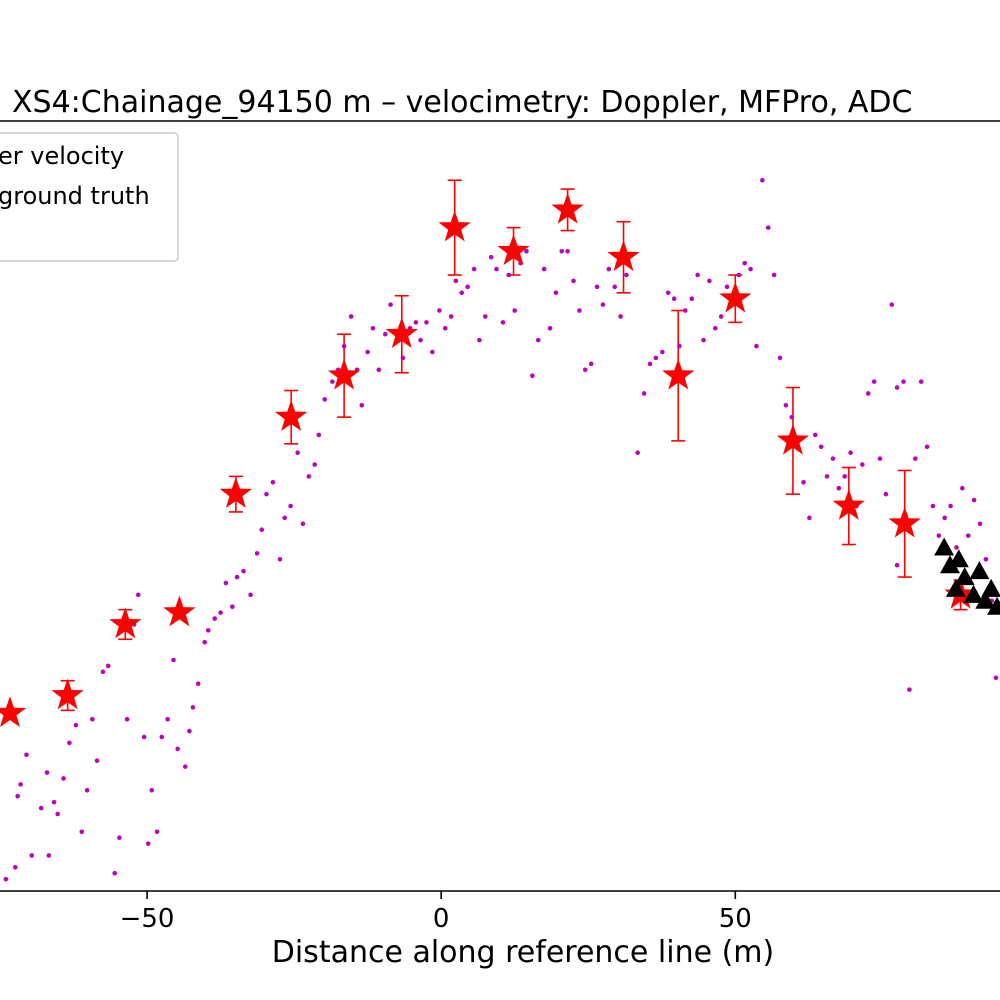 The width and height of the screenshot is (1000, 1000). I want to click on x-axis-ticks: −50 0 50, so click(436, 912).